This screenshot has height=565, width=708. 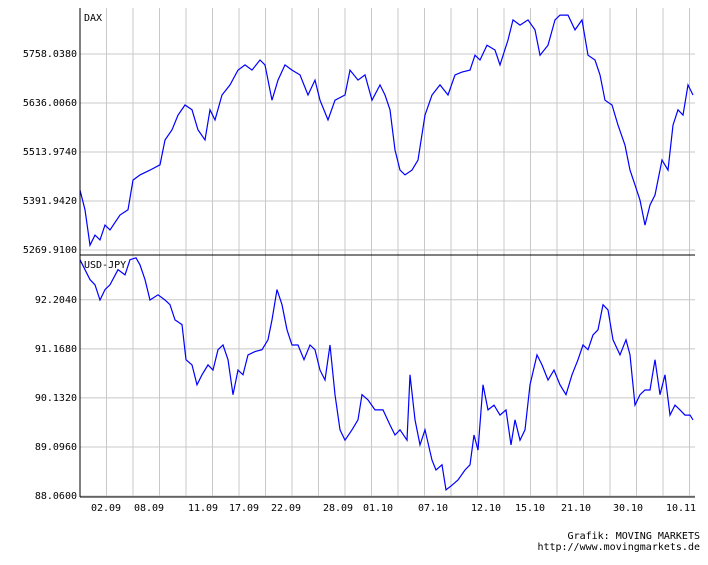 I want to click on x-tick-label: 07.10, so click(x=433, y=508).